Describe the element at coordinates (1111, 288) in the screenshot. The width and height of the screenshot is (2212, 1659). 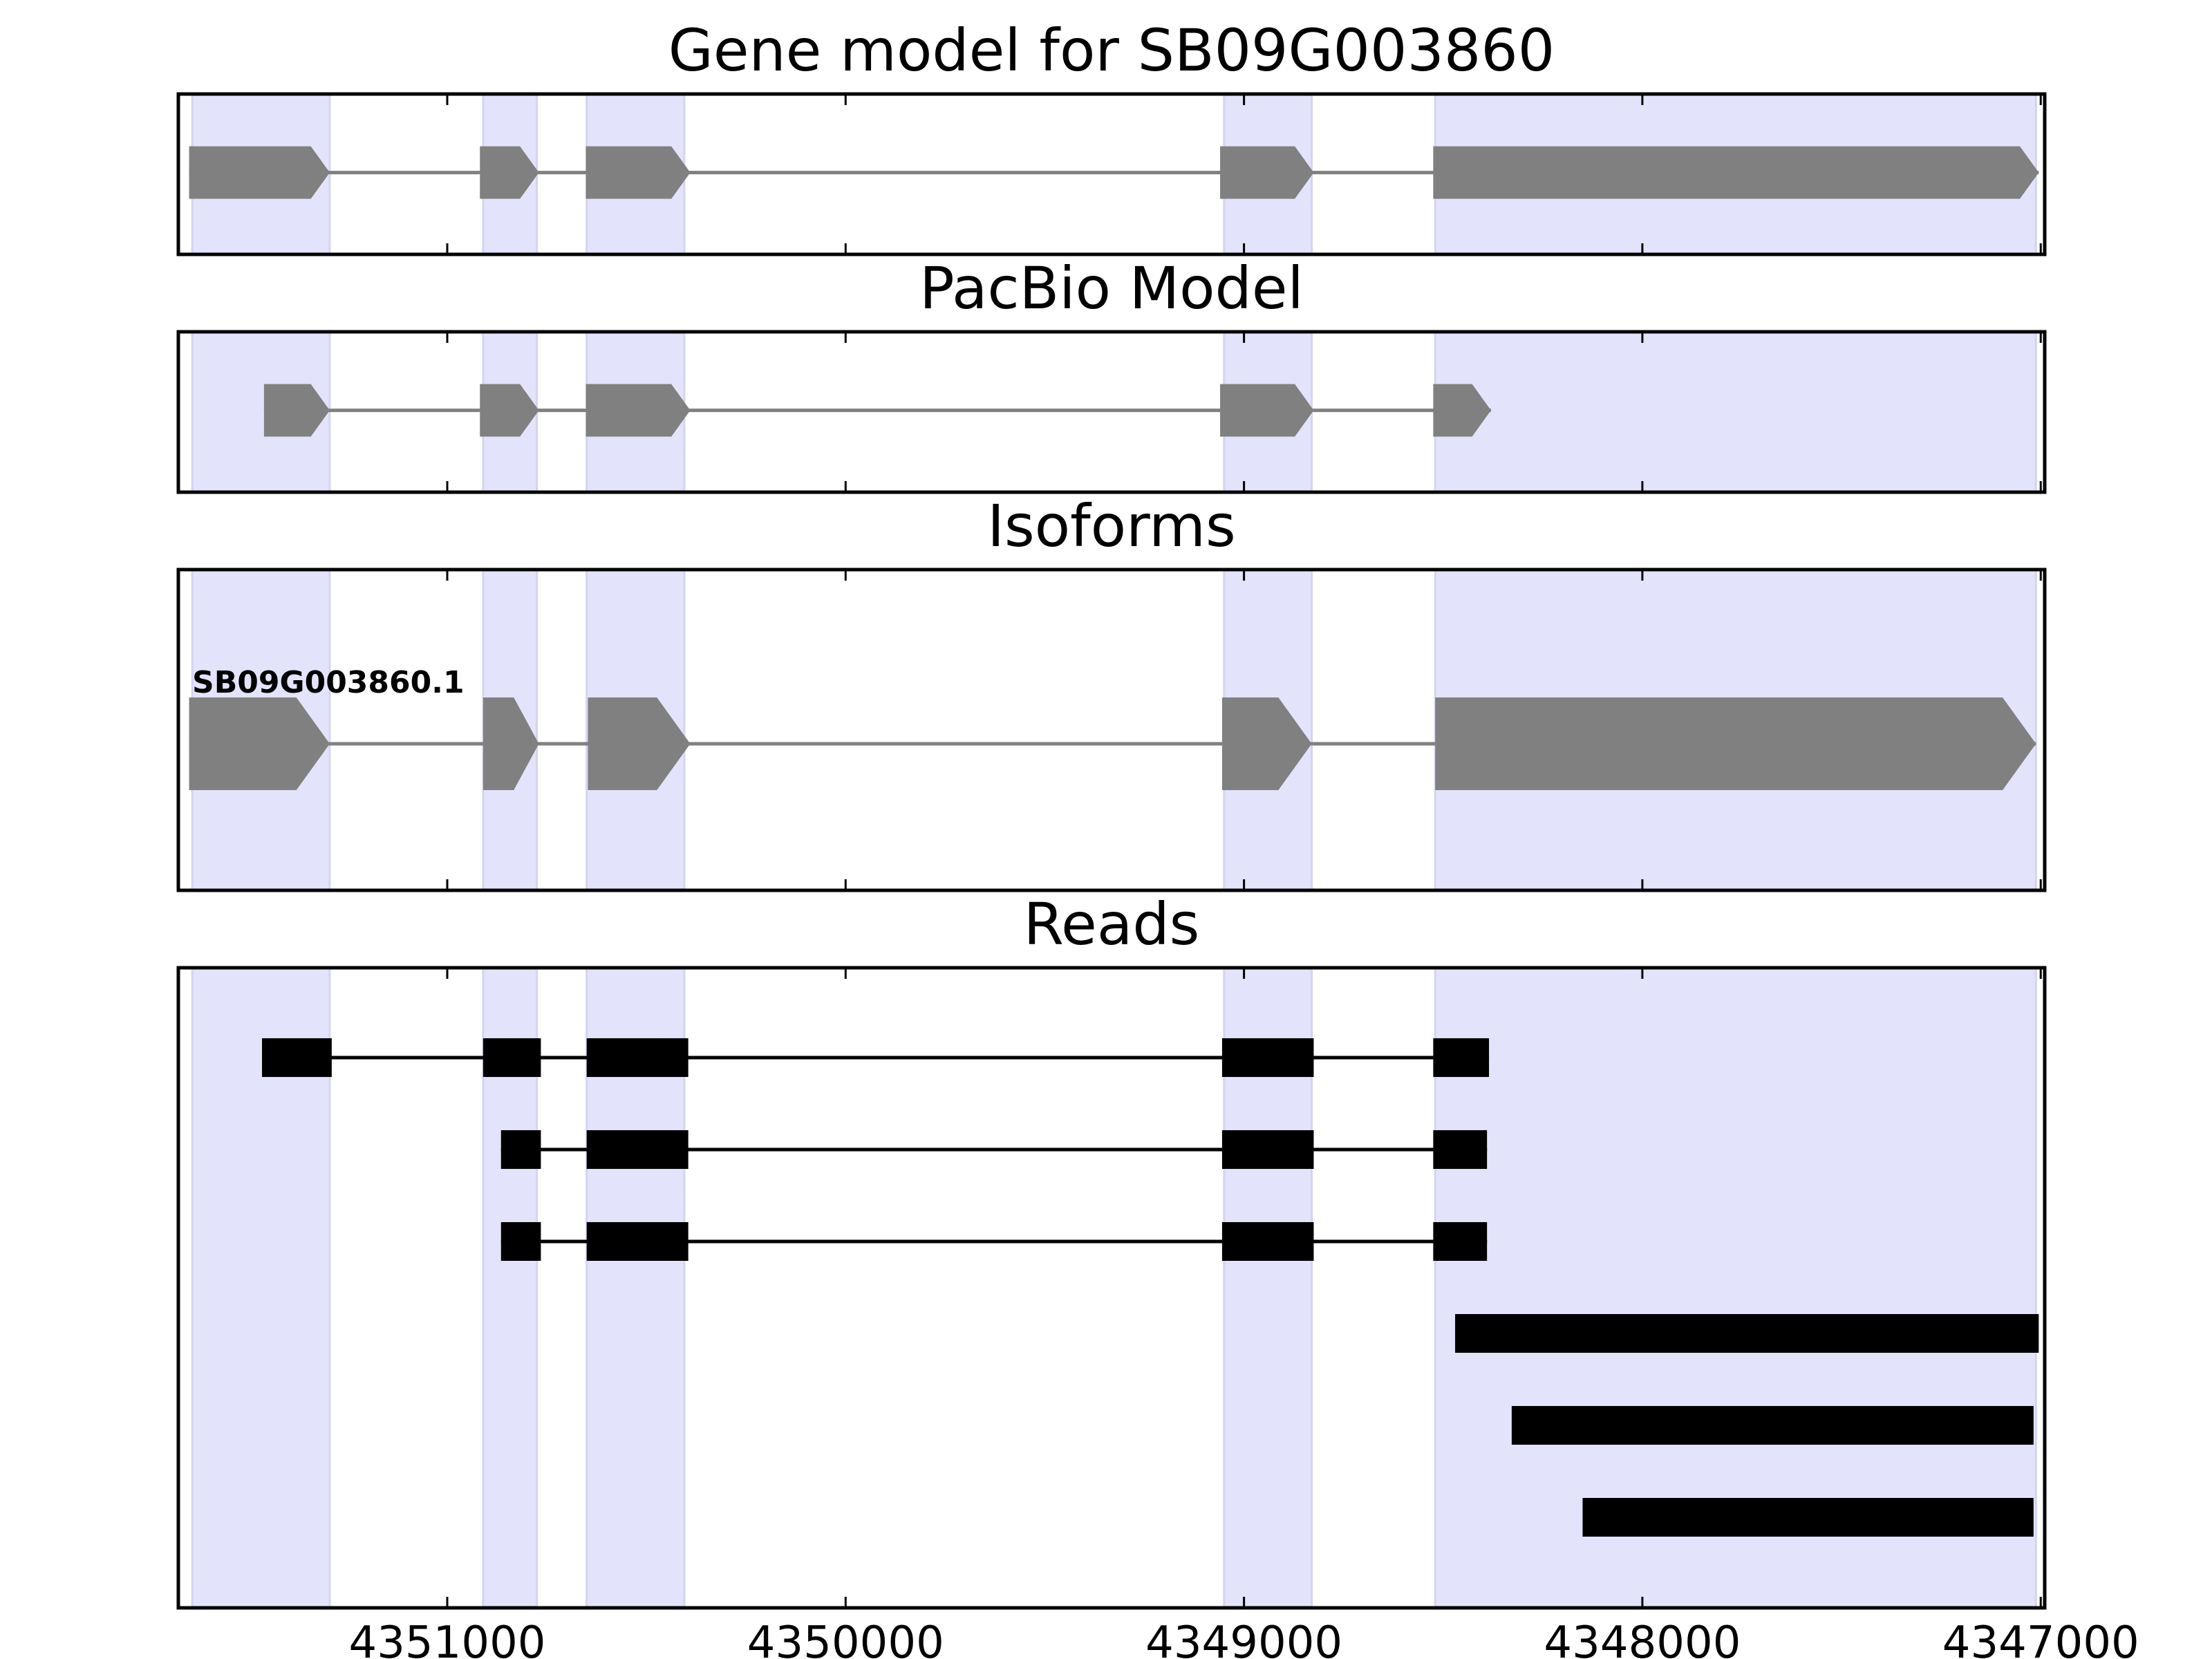
I see `panel-title: PacBio Model` at that location.